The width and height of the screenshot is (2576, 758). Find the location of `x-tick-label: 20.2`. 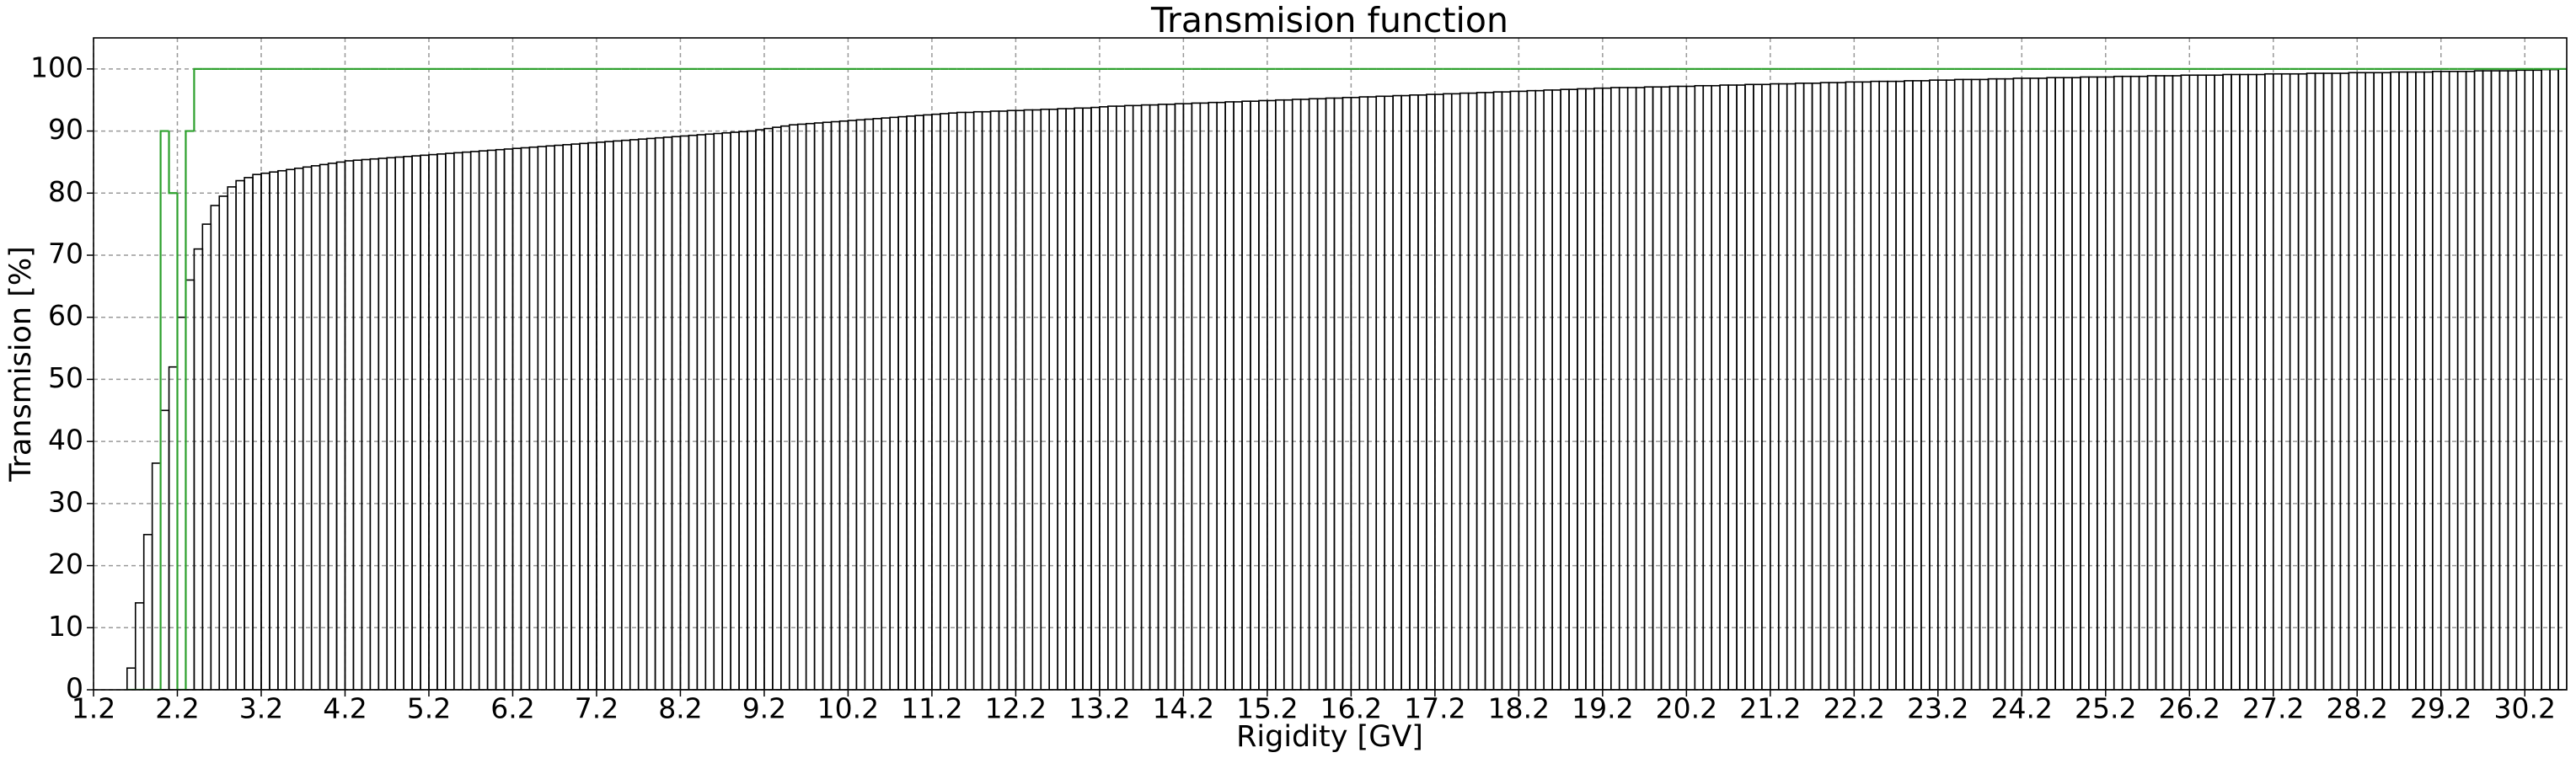

x-tick-label: 20.2 is located at coordinates (1687, 708).